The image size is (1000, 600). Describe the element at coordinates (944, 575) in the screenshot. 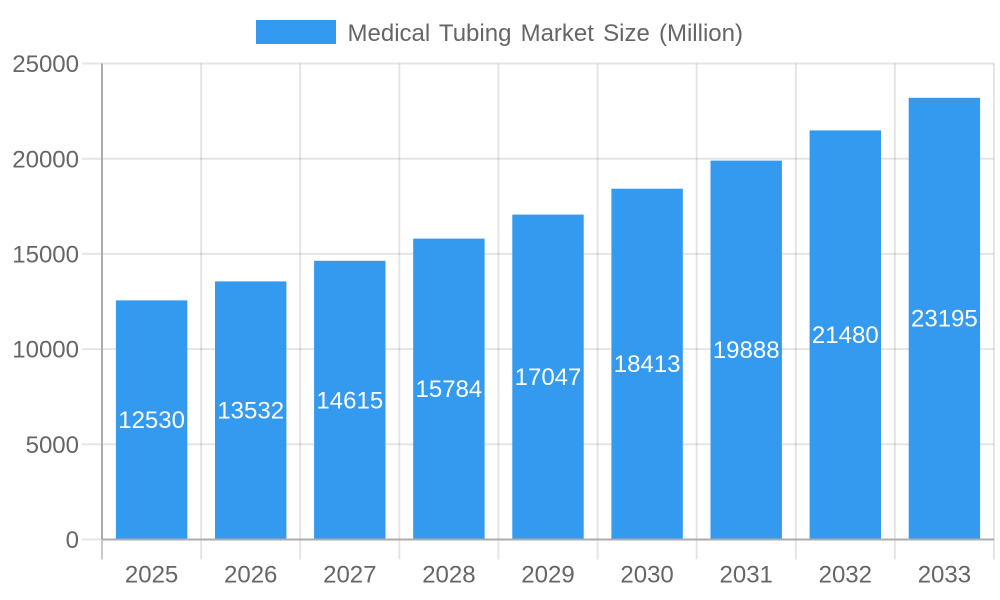

I see `svg-text: 2033` at that location.